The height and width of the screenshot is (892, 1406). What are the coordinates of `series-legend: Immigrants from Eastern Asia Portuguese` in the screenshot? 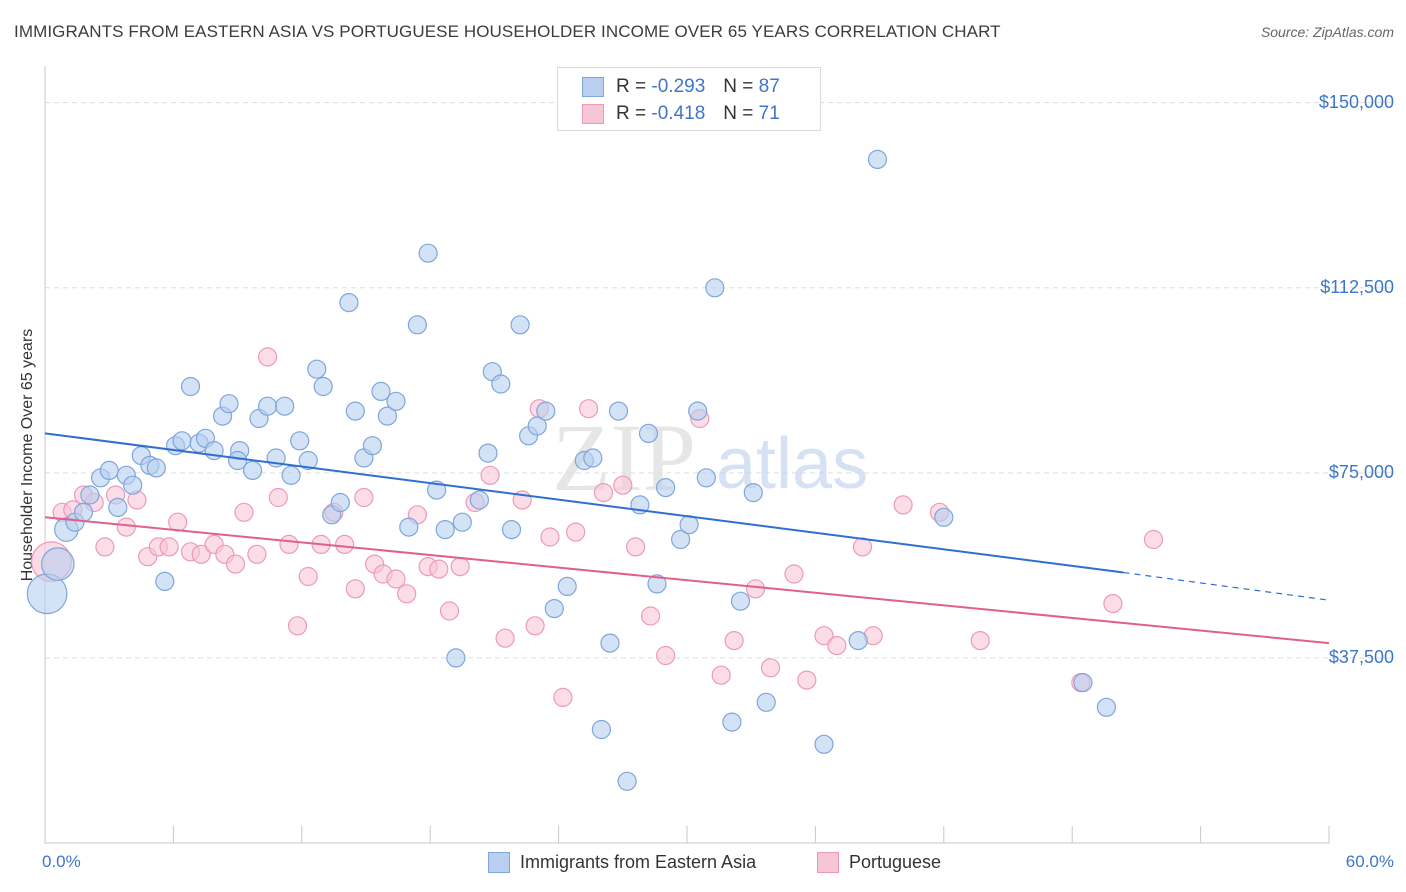 It's located at (703, 865).